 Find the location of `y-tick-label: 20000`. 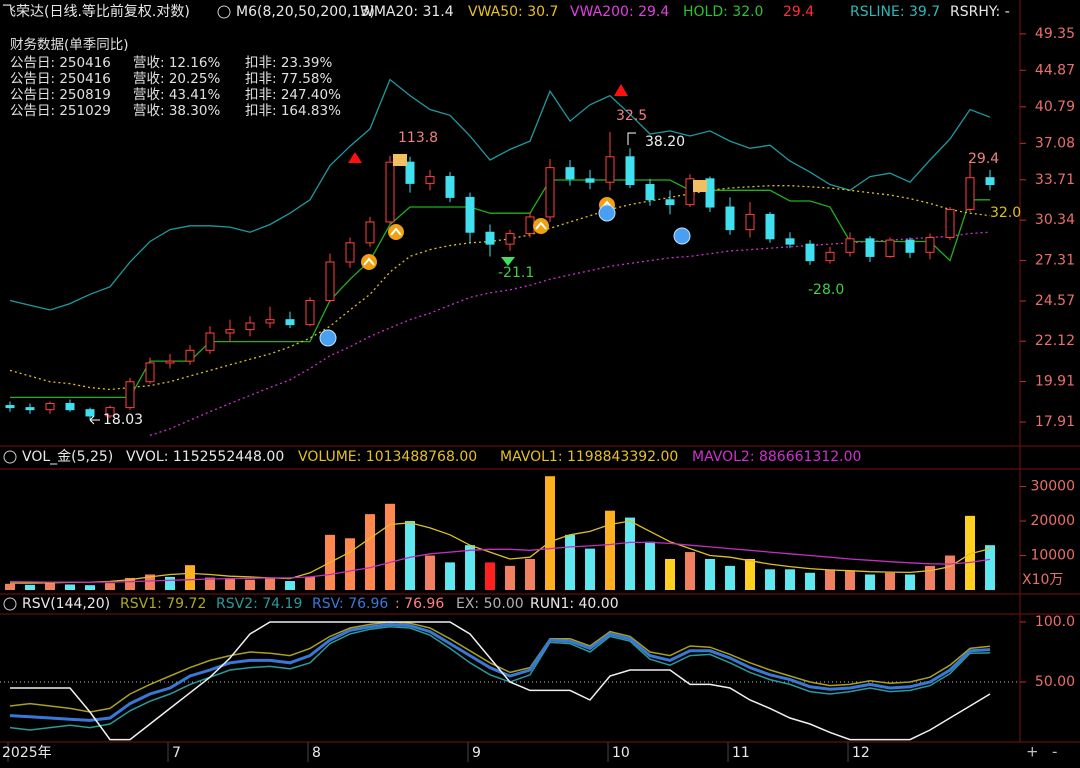

y-tick-label: 20000 is located at coordinates (1052, 521).